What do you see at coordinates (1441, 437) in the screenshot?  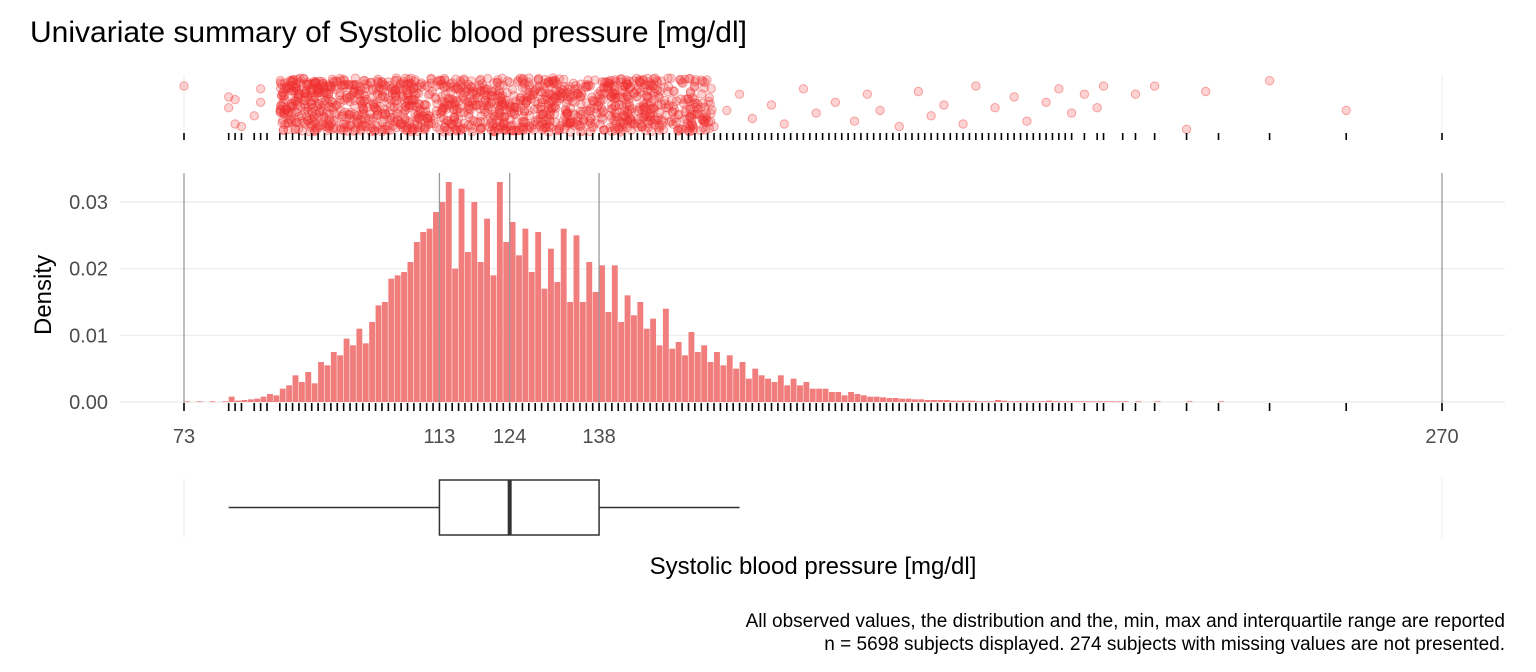 I see `x-tick-label: 270` at bounding box center [1441, 437].